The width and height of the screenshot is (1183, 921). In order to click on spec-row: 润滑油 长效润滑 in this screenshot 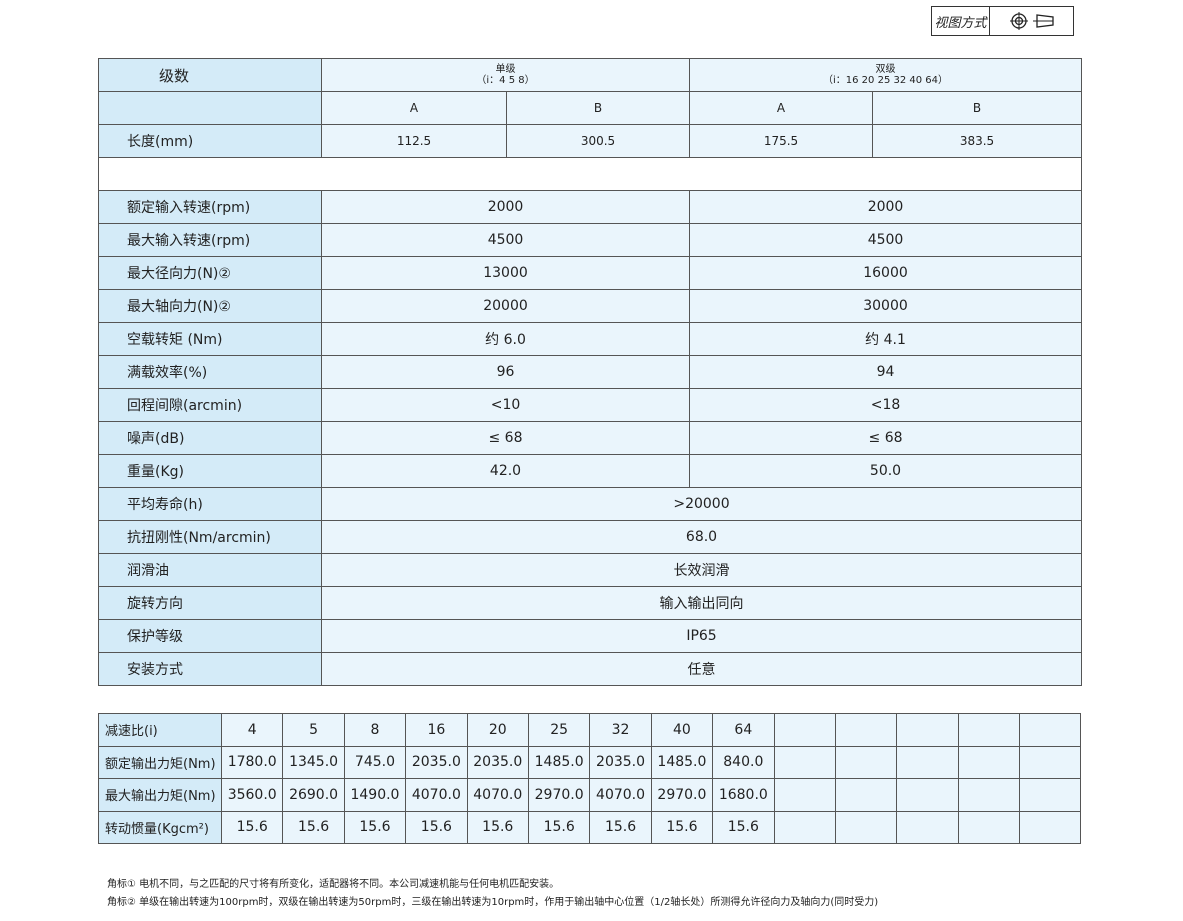, I will do `click(590, 570)`.